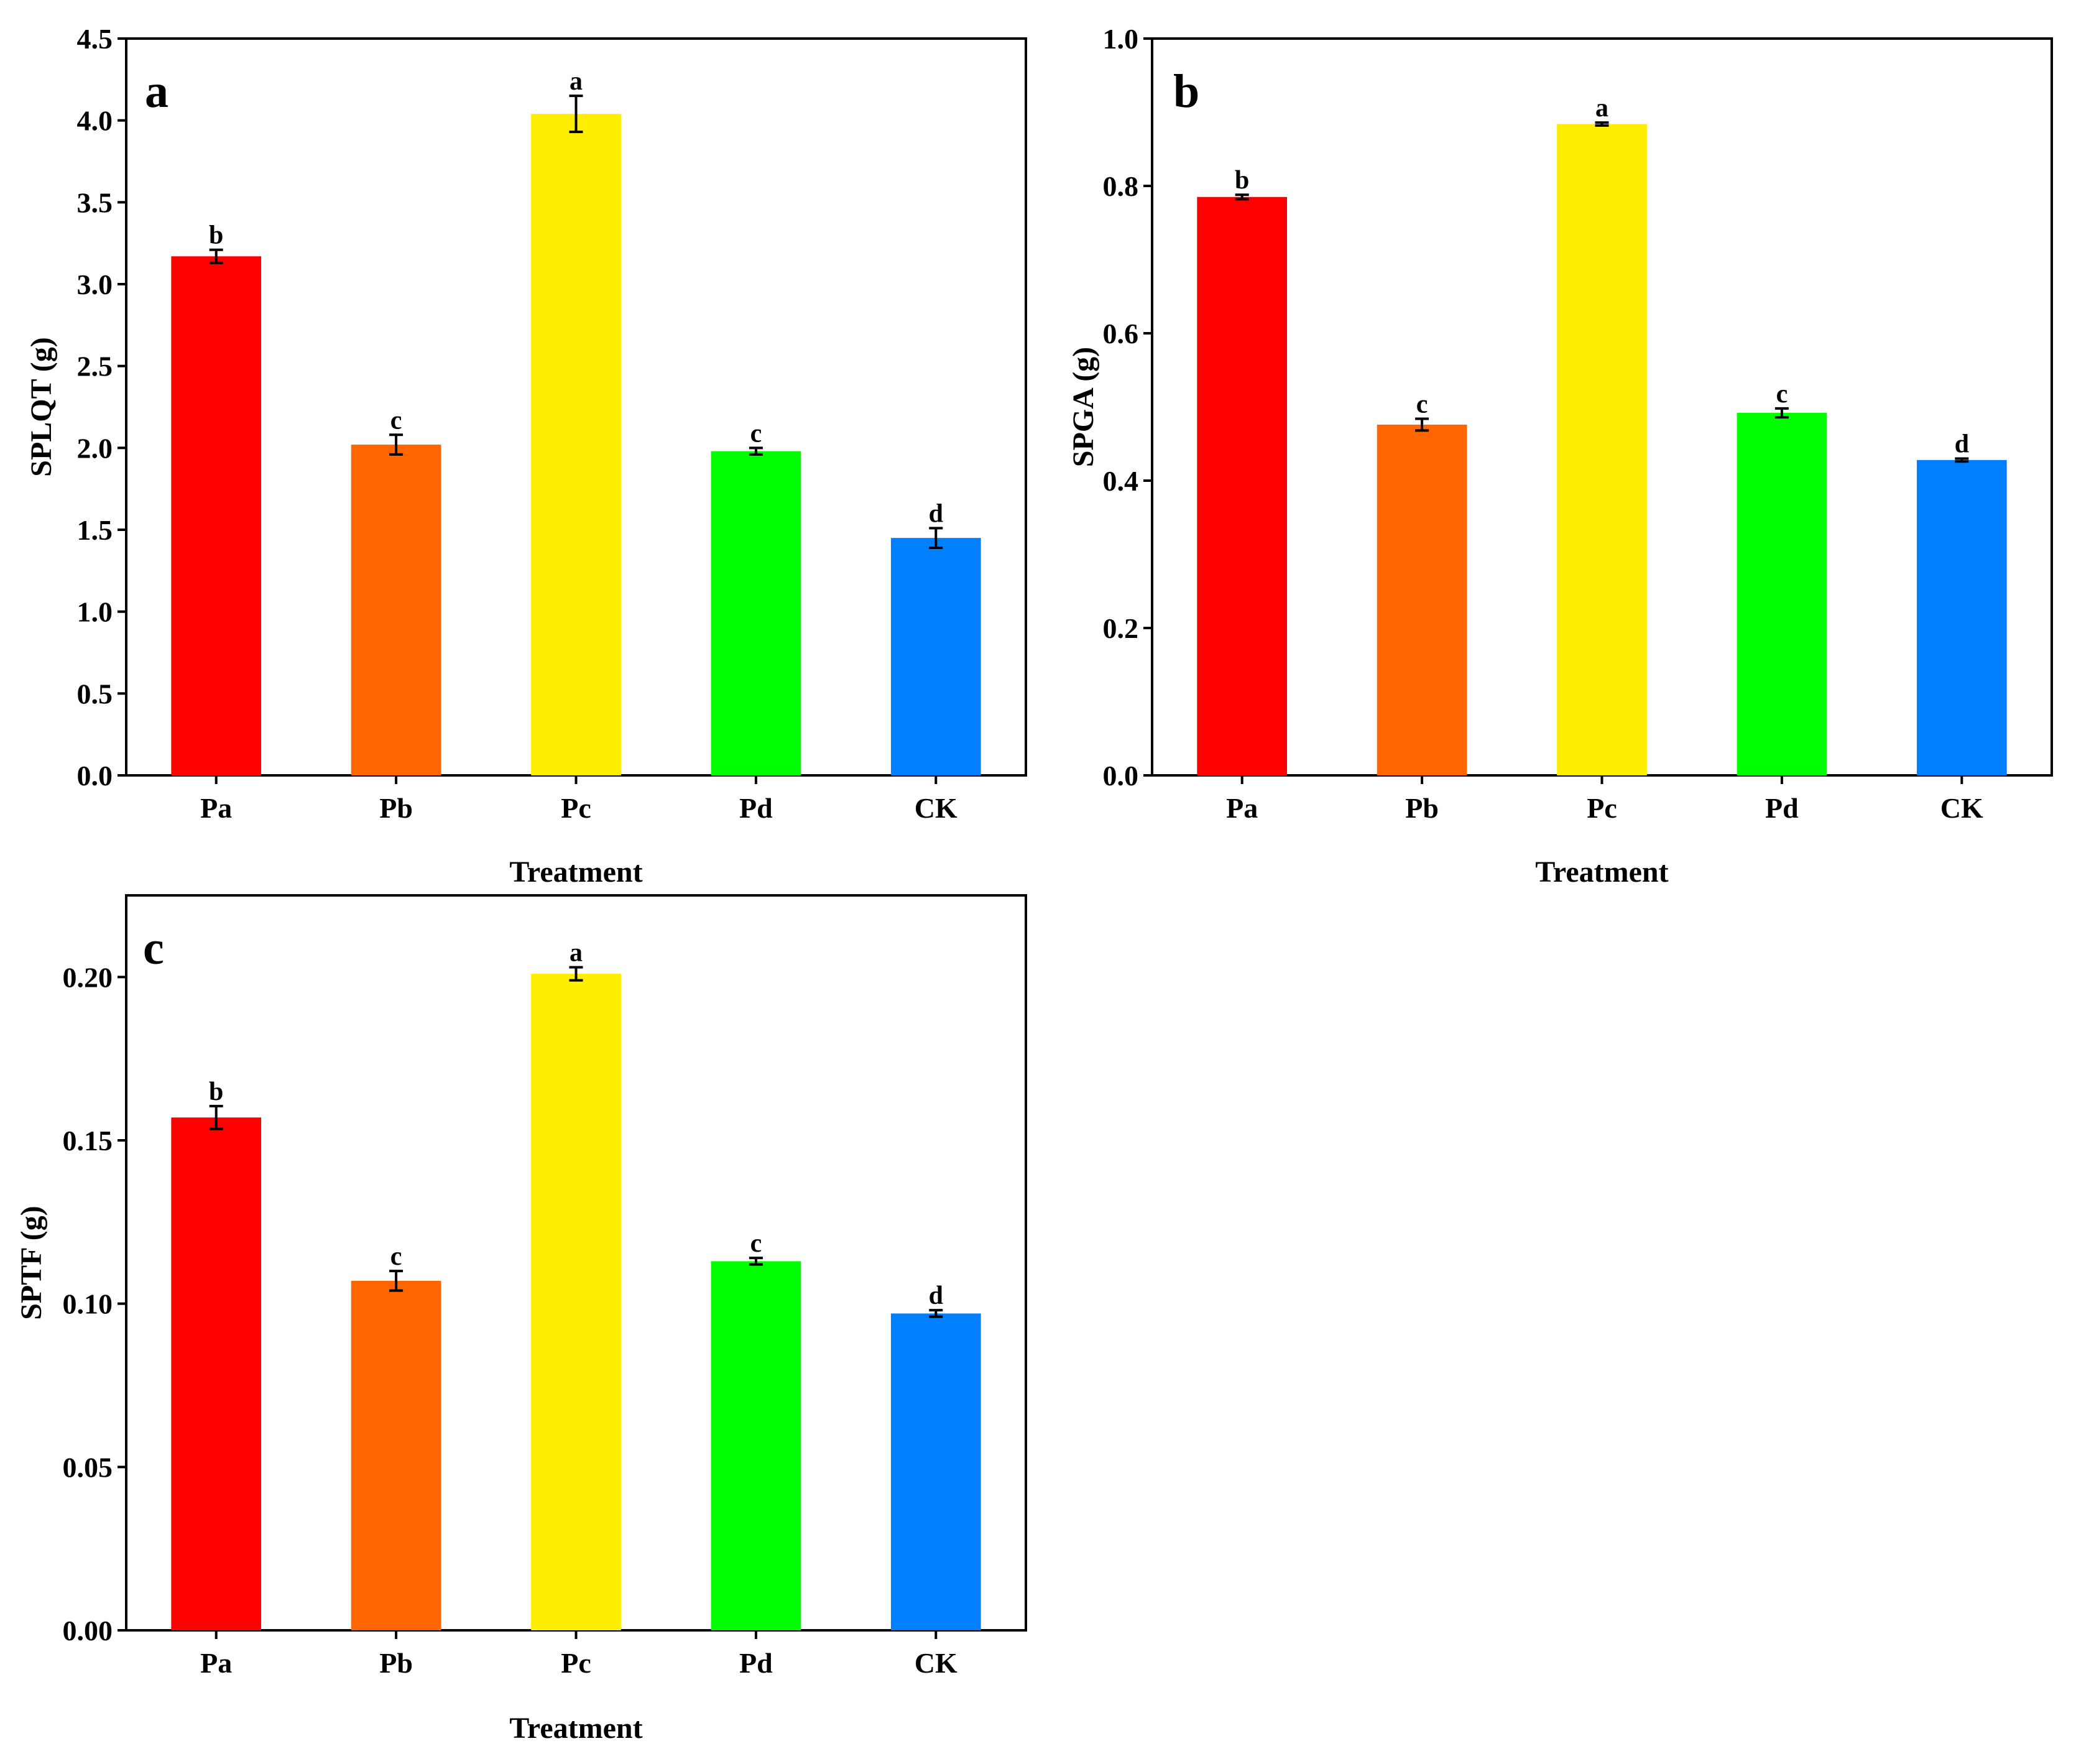 The width and height of the screenshot is (2076, 1764). Describe the element at coordinates (88, 1141) in the screenshot. I see `y-tick-label: 0.15` at that location.